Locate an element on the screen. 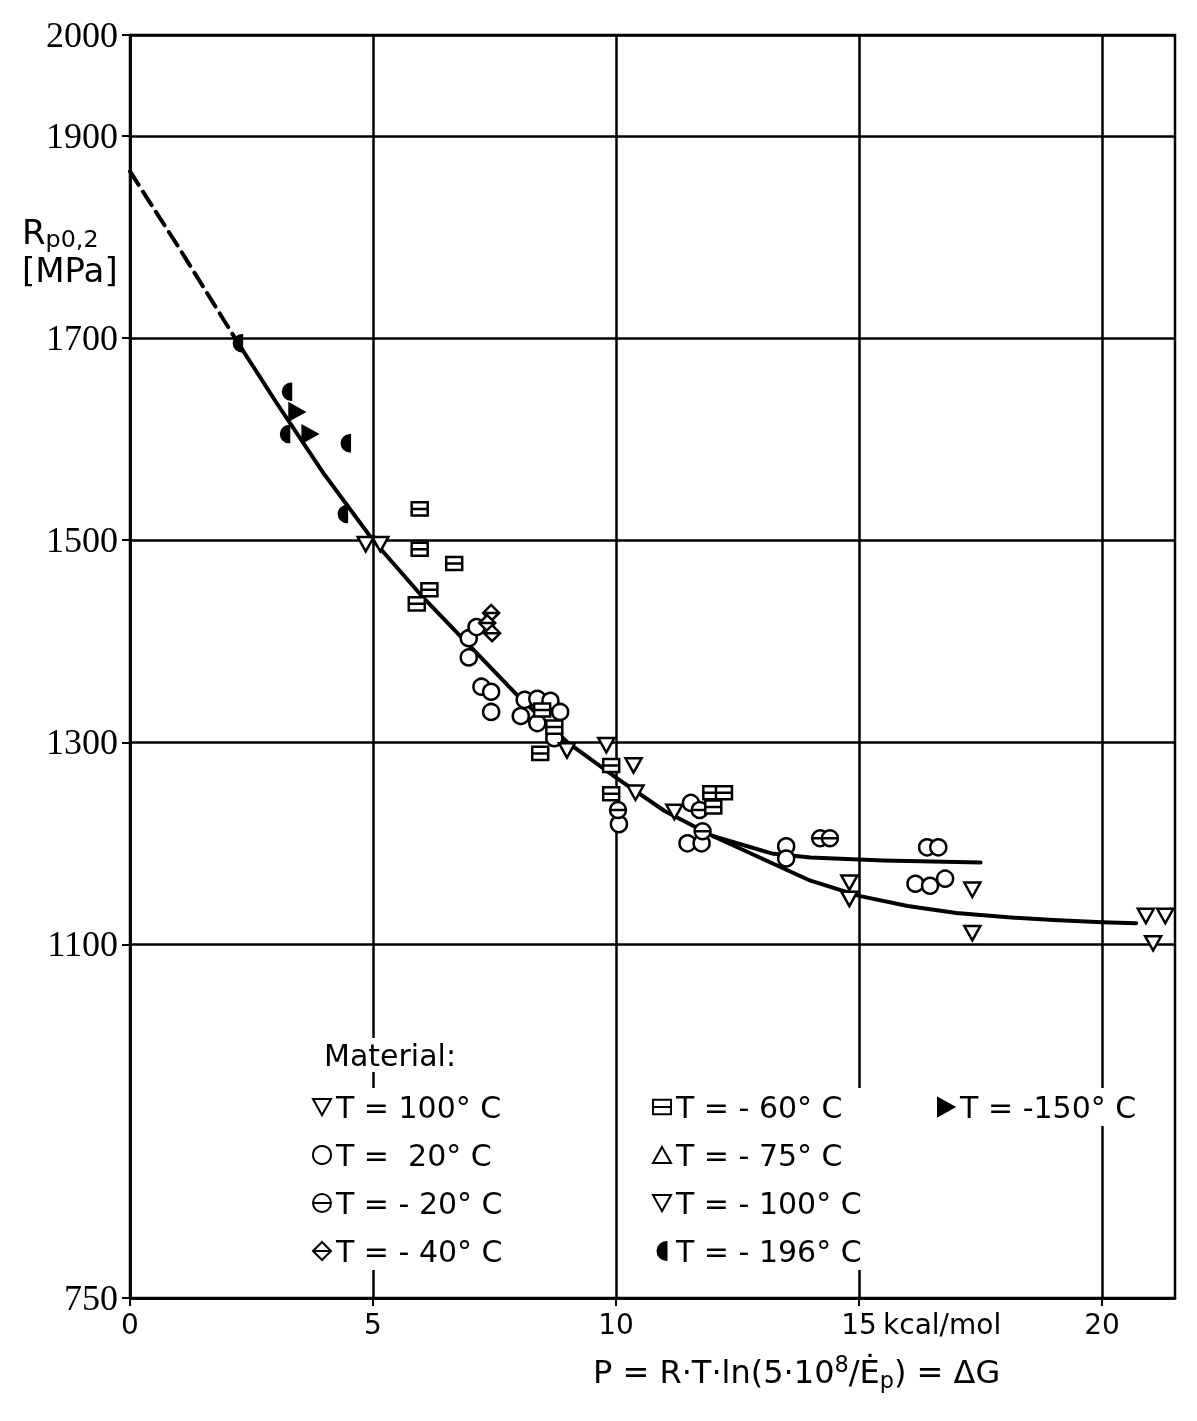 Image resolution: width=1197 pixels, height=1421 pixels. y-tick-label: 750 is located at coordinates (91, 1298).